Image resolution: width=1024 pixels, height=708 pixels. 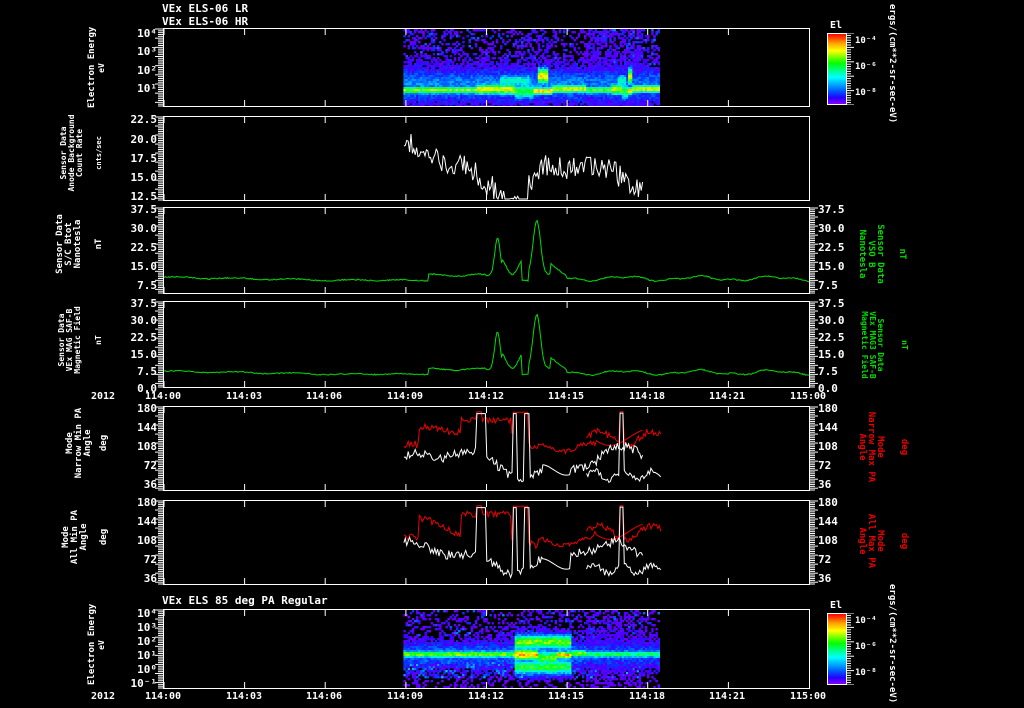 What do you see at coordinates (828, 285) in the screenshot?
I see `p3-rytick-4: 7.5` at bounding box center [828, 285].